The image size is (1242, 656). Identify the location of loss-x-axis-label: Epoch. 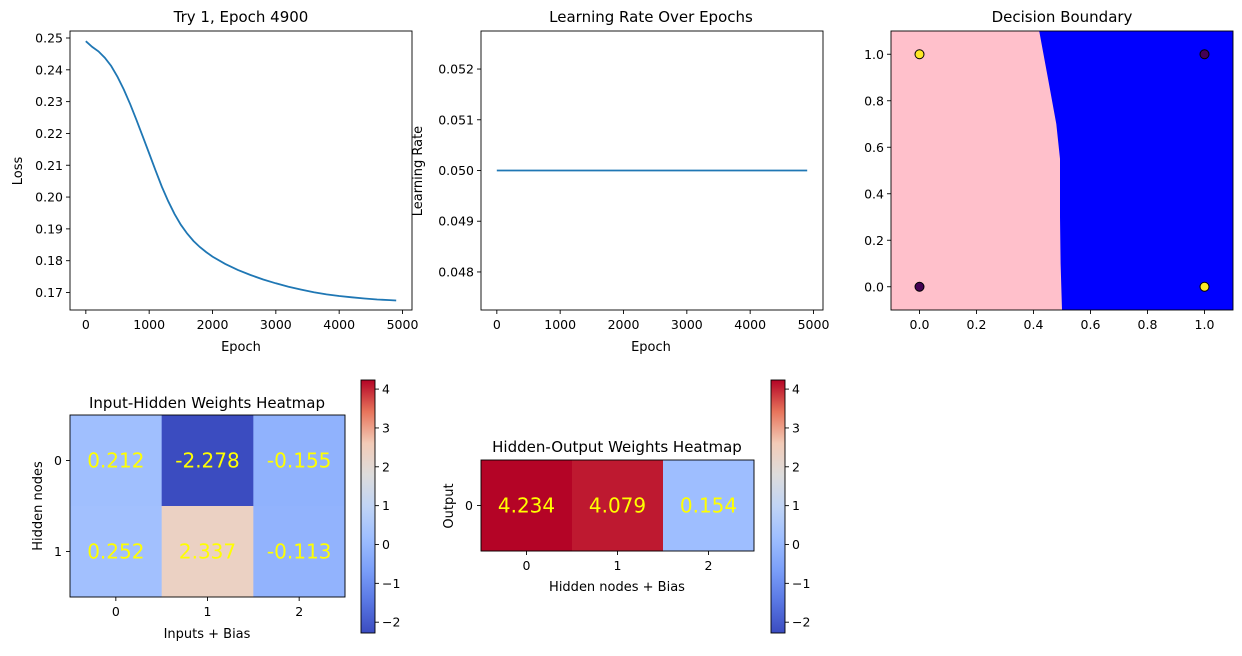
(241, 347).